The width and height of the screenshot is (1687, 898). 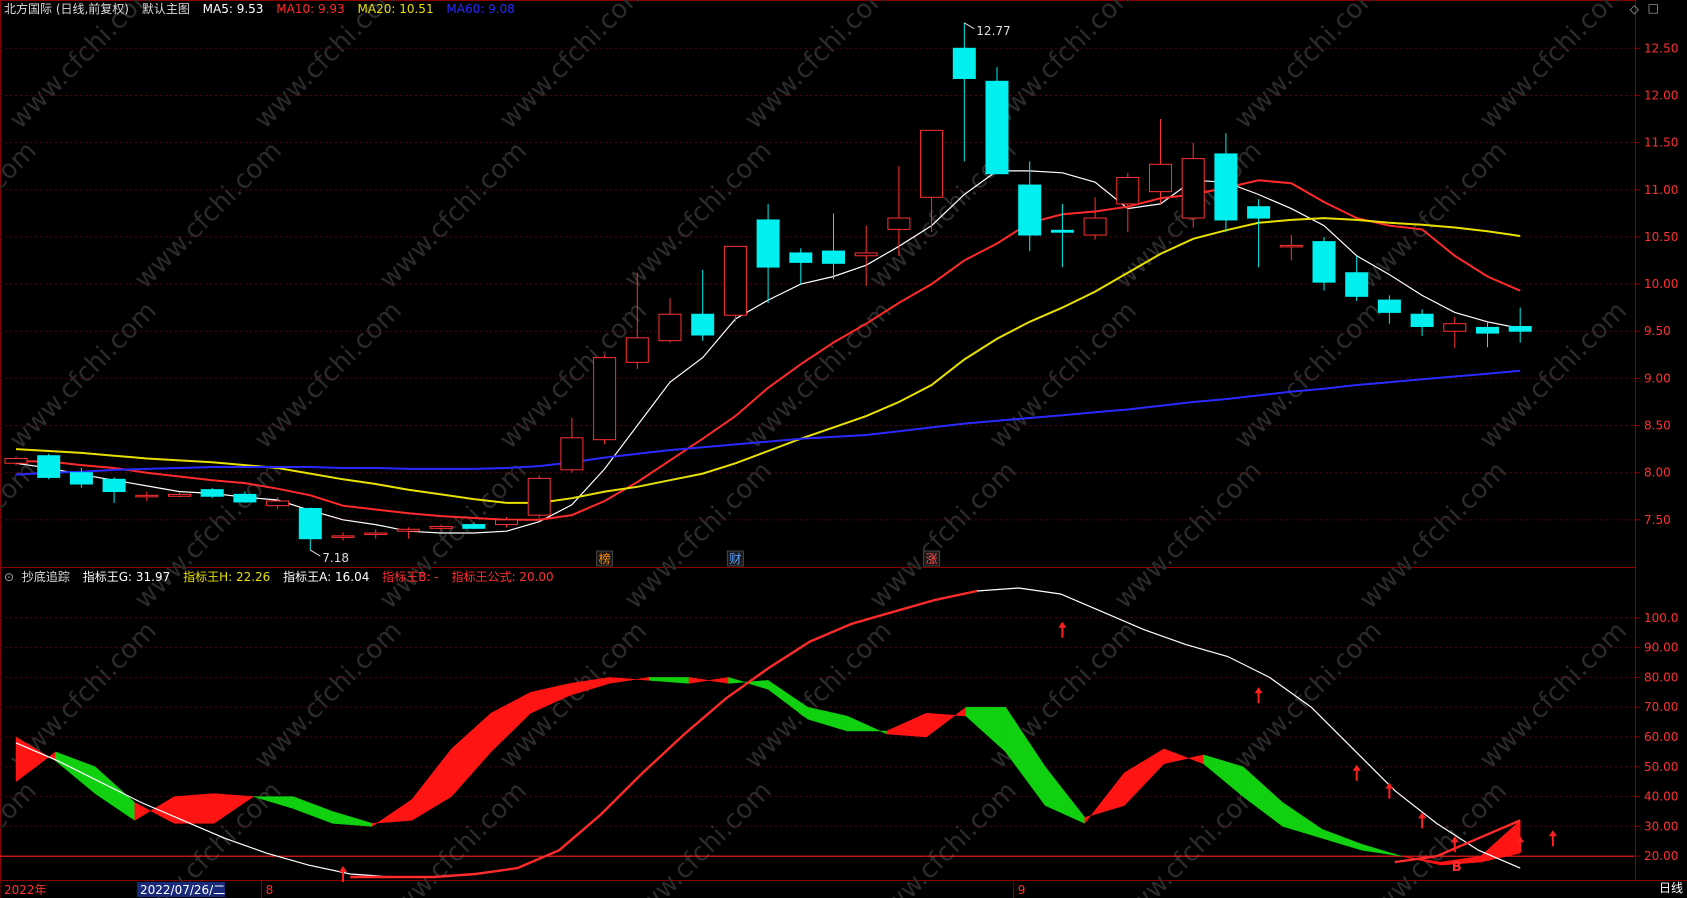 What do you see at coordinates (270, 890) in the screenshot?
I see `time-axis-label: 8` at bounding box center [270, 890].